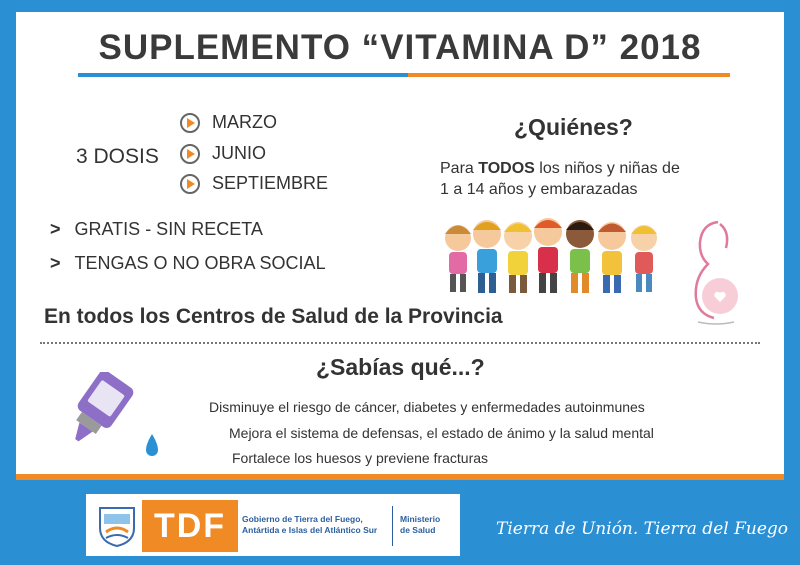 This screenshot has width=800, height=565. What do you see at coordinates (420, 519) in the screenshot?
I see `ministry-line: Ministerio` at bounding box center [420, 519].